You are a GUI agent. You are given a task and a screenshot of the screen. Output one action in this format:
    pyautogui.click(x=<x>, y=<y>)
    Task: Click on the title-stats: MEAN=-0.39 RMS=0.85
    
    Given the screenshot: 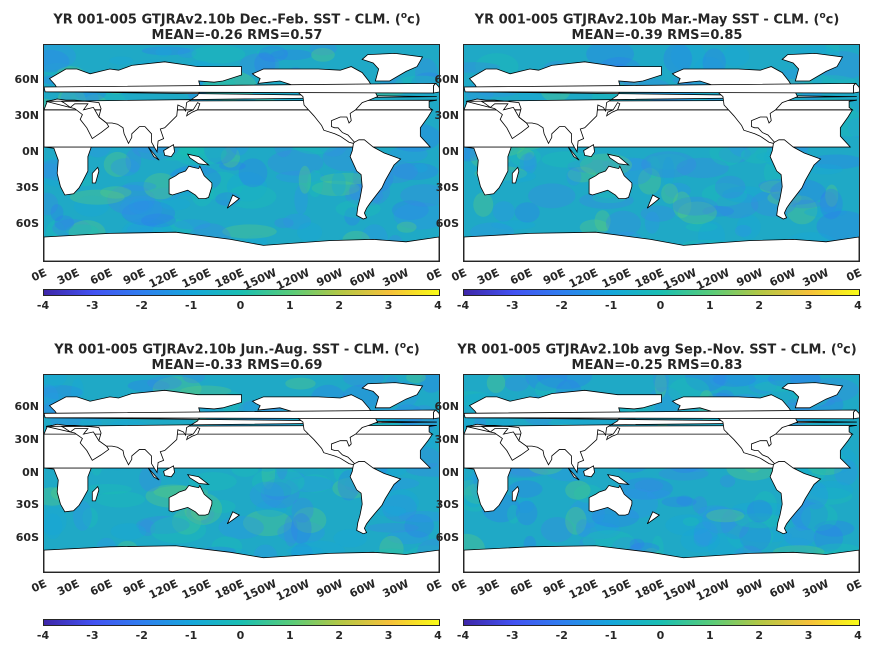 What is the action you would take?
    pyautogui.click(x=657, y=36)
    